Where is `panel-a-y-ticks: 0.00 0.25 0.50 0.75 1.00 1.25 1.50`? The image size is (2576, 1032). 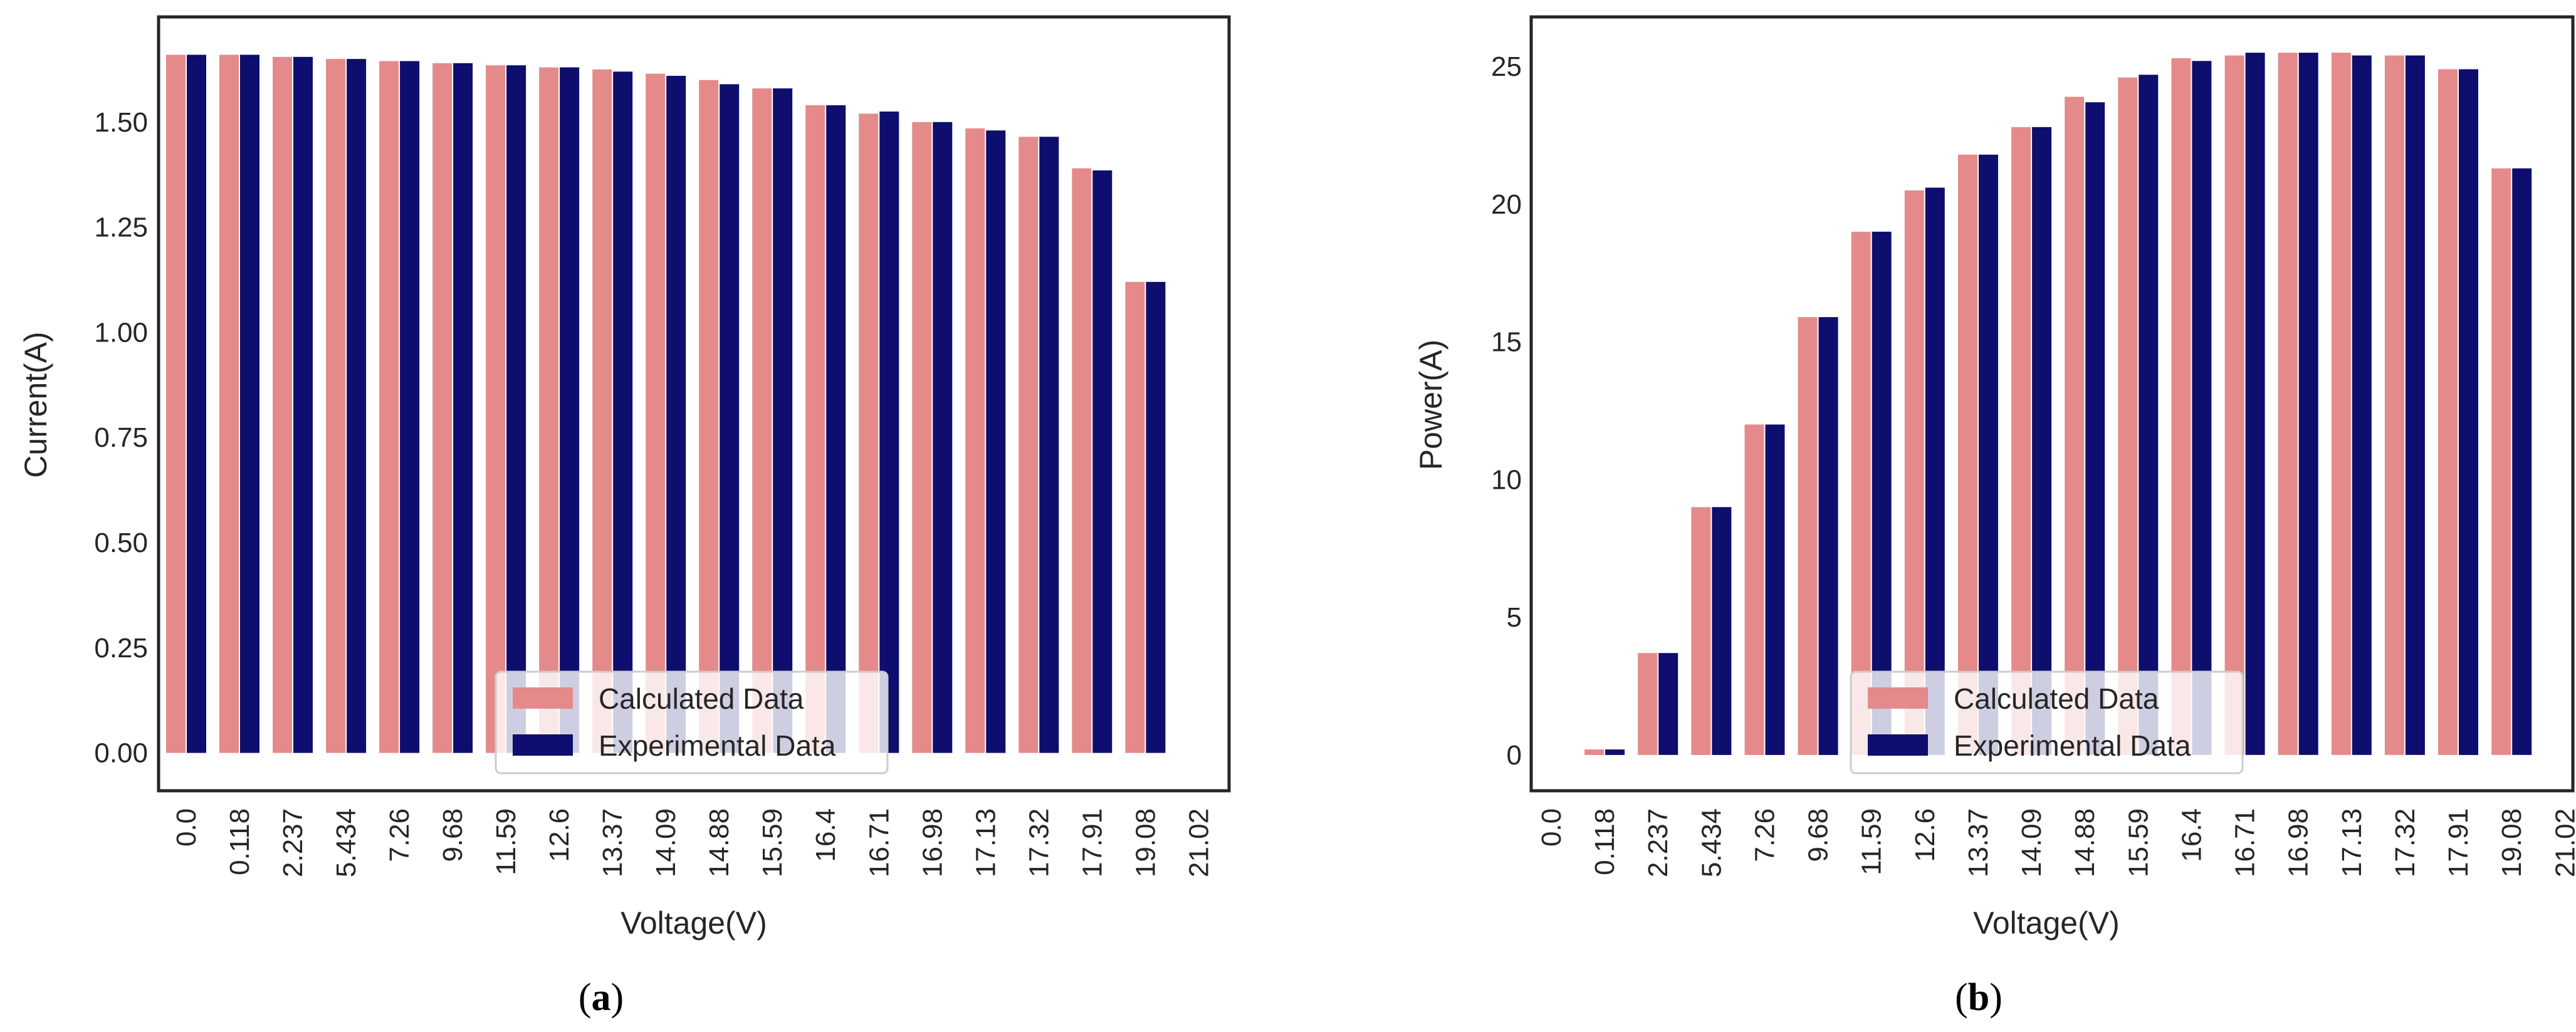
panel-a-y-ticks: 0.00 0.25 0.50 0.75 1.00 1.25 1.50 is located at coordinates (121, 438).